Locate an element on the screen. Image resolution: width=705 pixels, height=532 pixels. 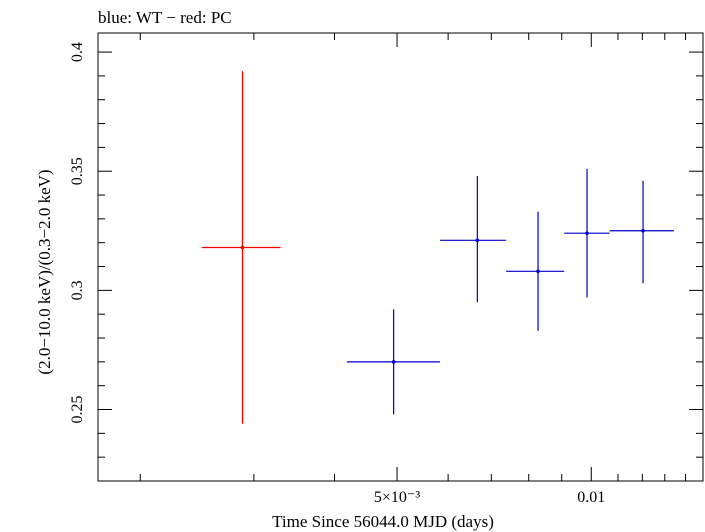
y-tick-label: 0.25 is located at coordinates (77, 410).